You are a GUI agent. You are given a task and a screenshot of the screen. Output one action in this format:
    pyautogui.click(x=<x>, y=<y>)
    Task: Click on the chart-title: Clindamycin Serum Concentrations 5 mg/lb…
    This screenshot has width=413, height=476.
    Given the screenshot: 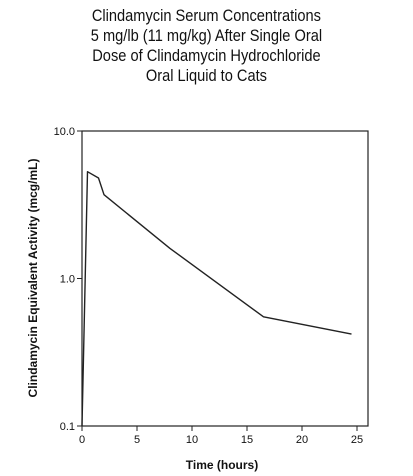 What is the action you would take?
    pyautogui.click(x=206, y=46)
    